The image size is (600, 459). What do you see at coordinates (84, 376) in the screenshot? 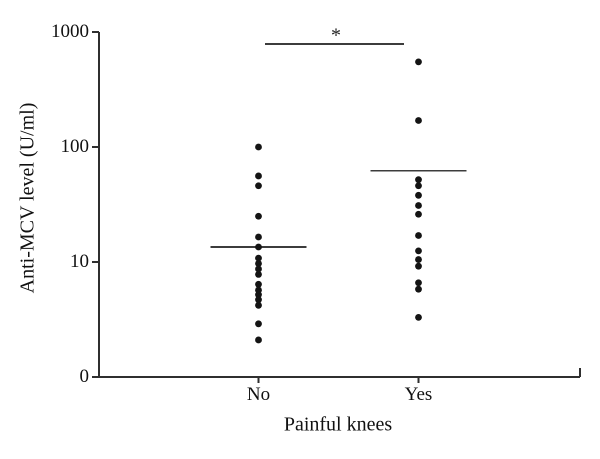
I see `y-tick-label: 0` at bounding box center [84, 376].